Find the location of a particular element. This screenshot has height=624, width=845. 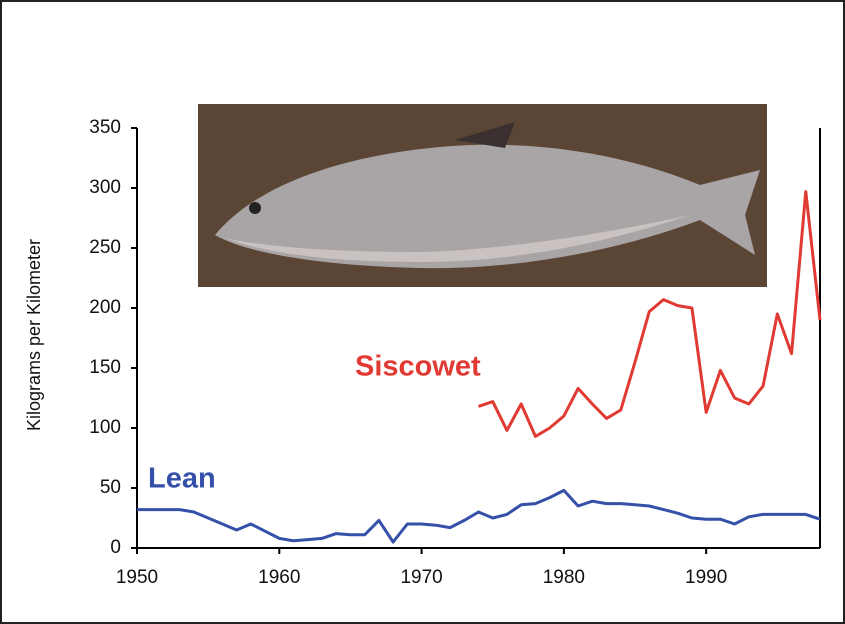

x-tick-label: 1950 is located at coordinates (137, 577).